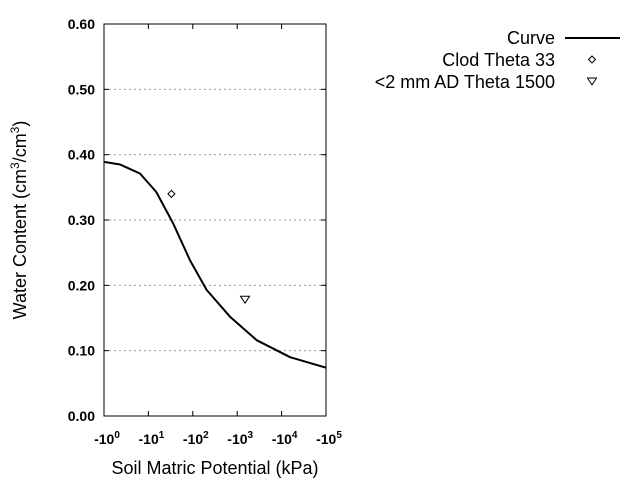 This screenshot has height=485, width=640. I want to click on legend-label-clod: Clod Theta 33, so click(498, 60).